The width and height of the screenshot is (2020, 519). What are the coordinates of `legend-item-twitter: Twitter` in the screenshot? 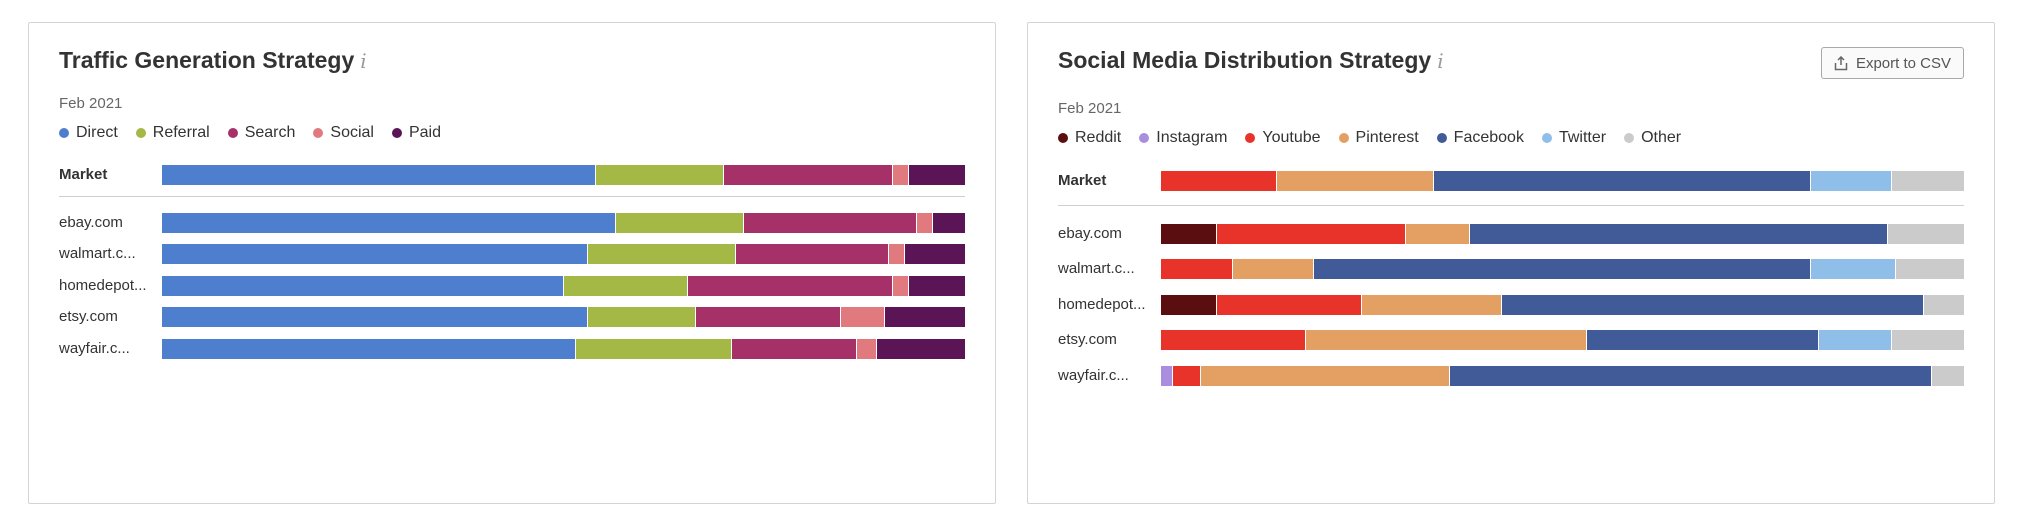 It's located at (1573, 138).